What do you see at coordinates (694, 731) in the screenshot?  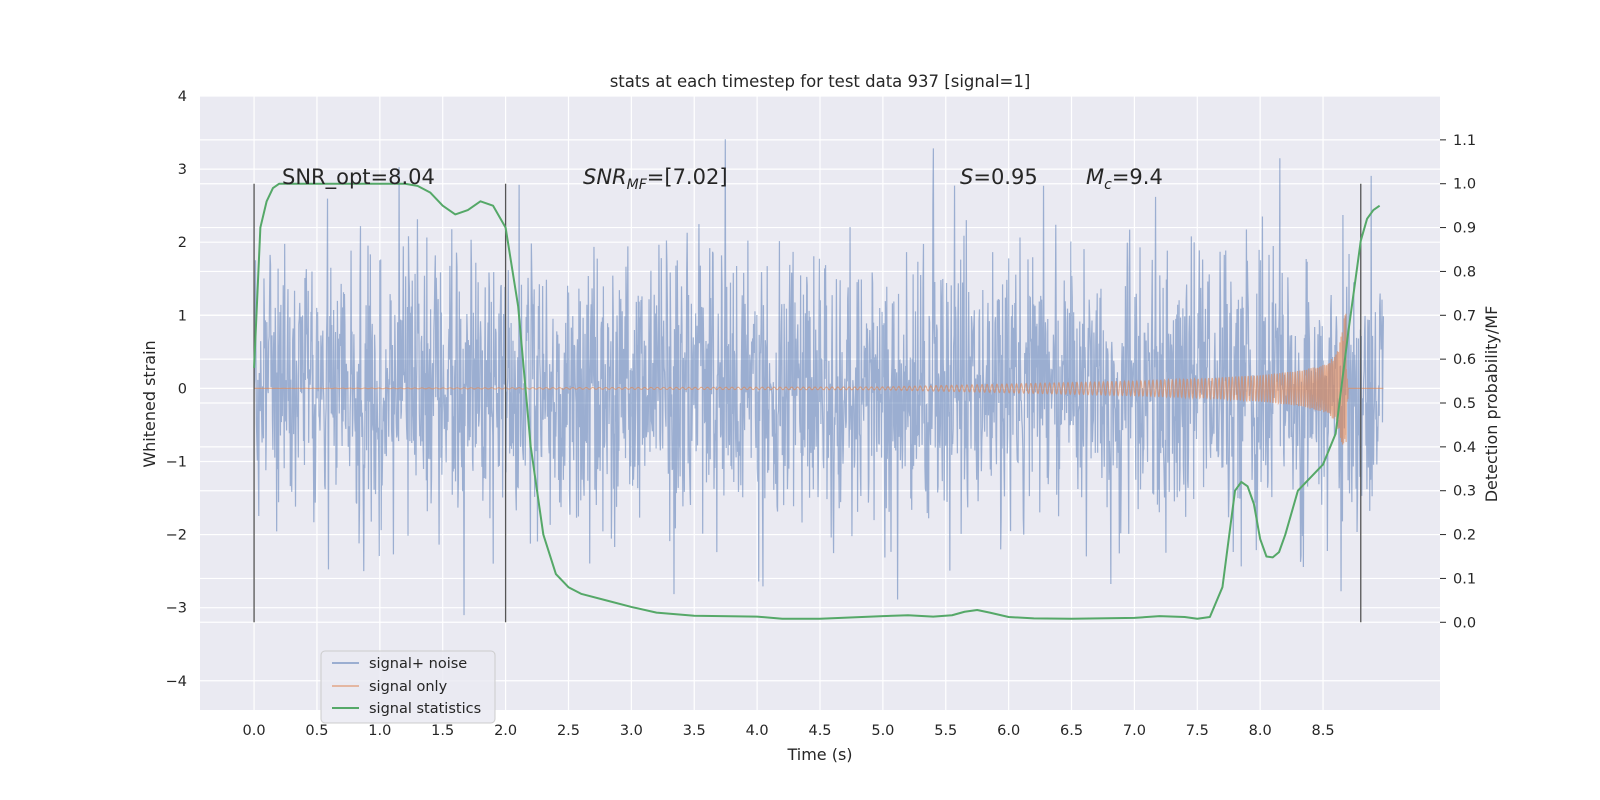 I see `x-tick-label-7: 3.5` at bounding box center [694, 731].